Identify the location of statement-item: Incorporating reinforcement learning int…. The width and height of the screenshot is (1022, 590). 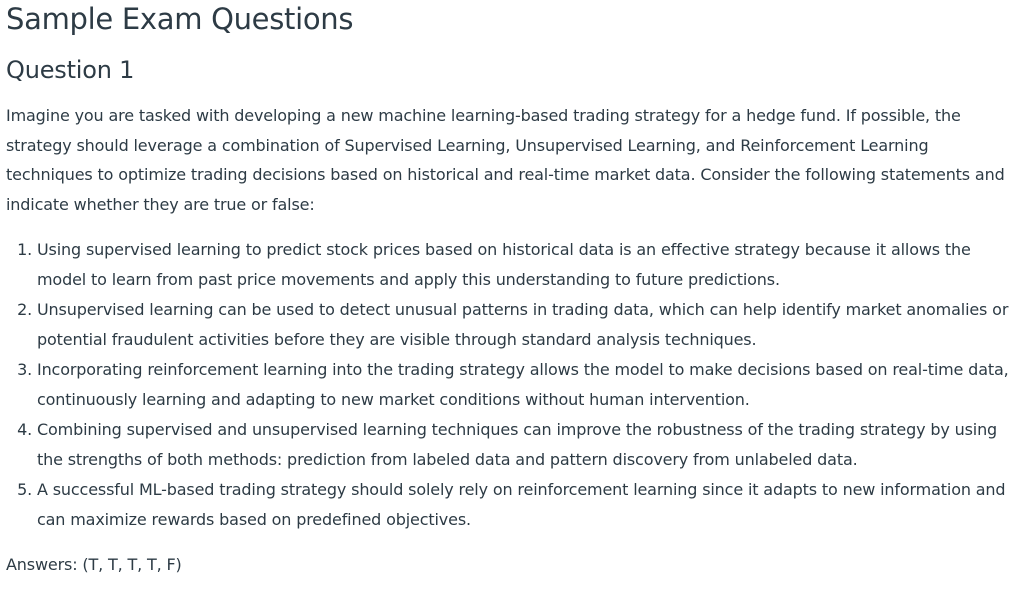
(528, 385).